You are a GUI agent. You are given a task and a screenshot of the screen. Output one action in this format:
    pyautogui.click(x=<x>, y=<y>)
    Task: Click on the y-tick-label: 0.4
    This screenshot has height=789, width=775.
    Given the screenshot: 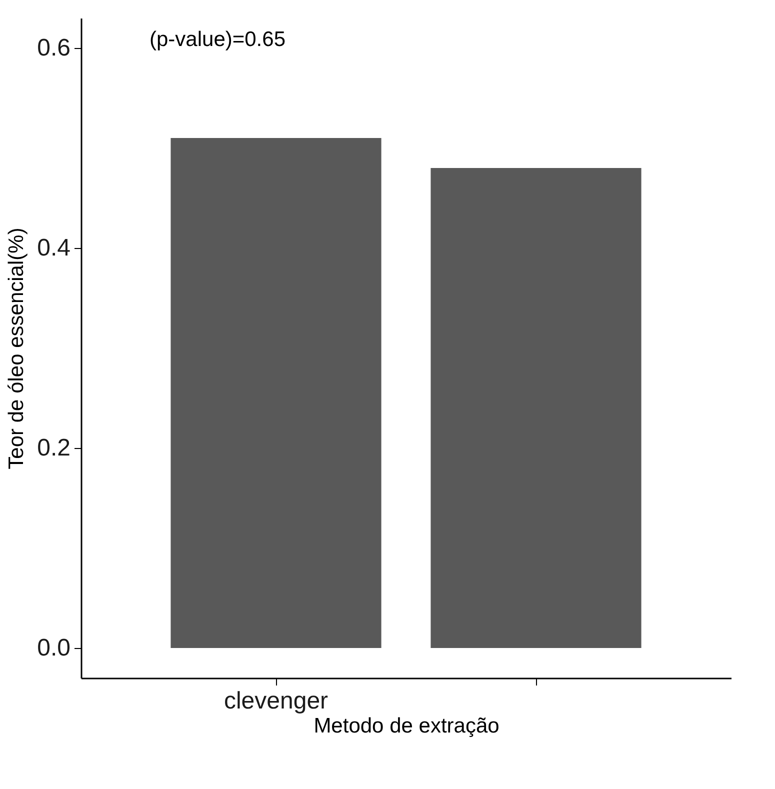 What is the action you would take?
    pyautogui.click(x=53, y=248)
    